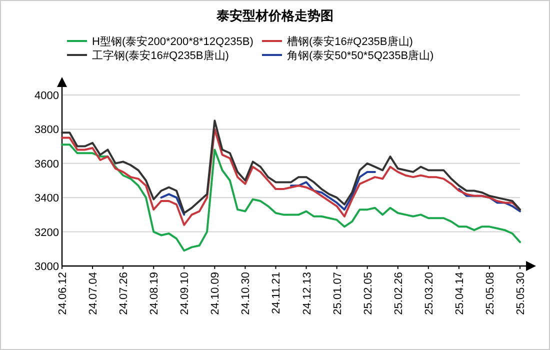  I want to click on x-tick-label: 25.05.30, so click(521, 293).